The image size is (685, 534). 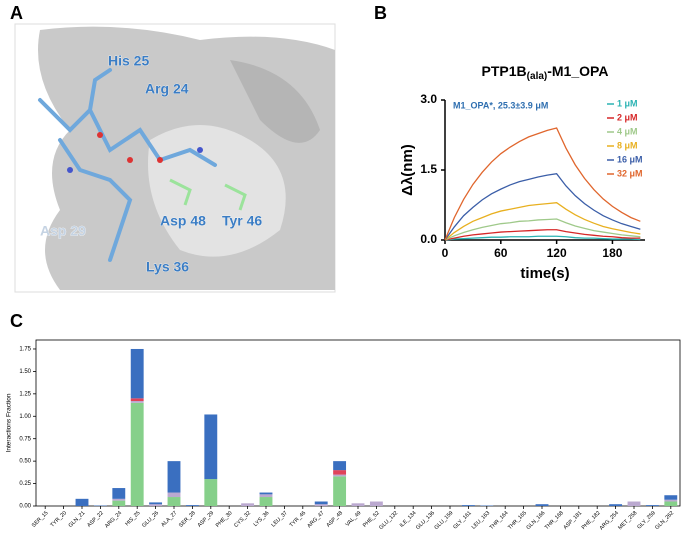 I want to click on x-tick-label: CYS_32, so click(x=242, y=519).